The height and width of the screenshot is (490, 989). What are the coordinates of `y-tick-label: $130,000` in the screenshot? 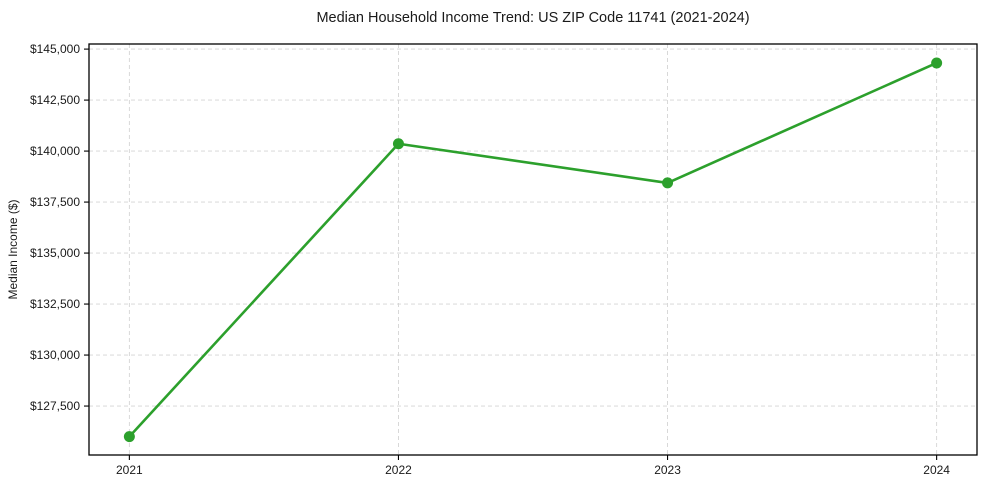 It's located at (55, 355).